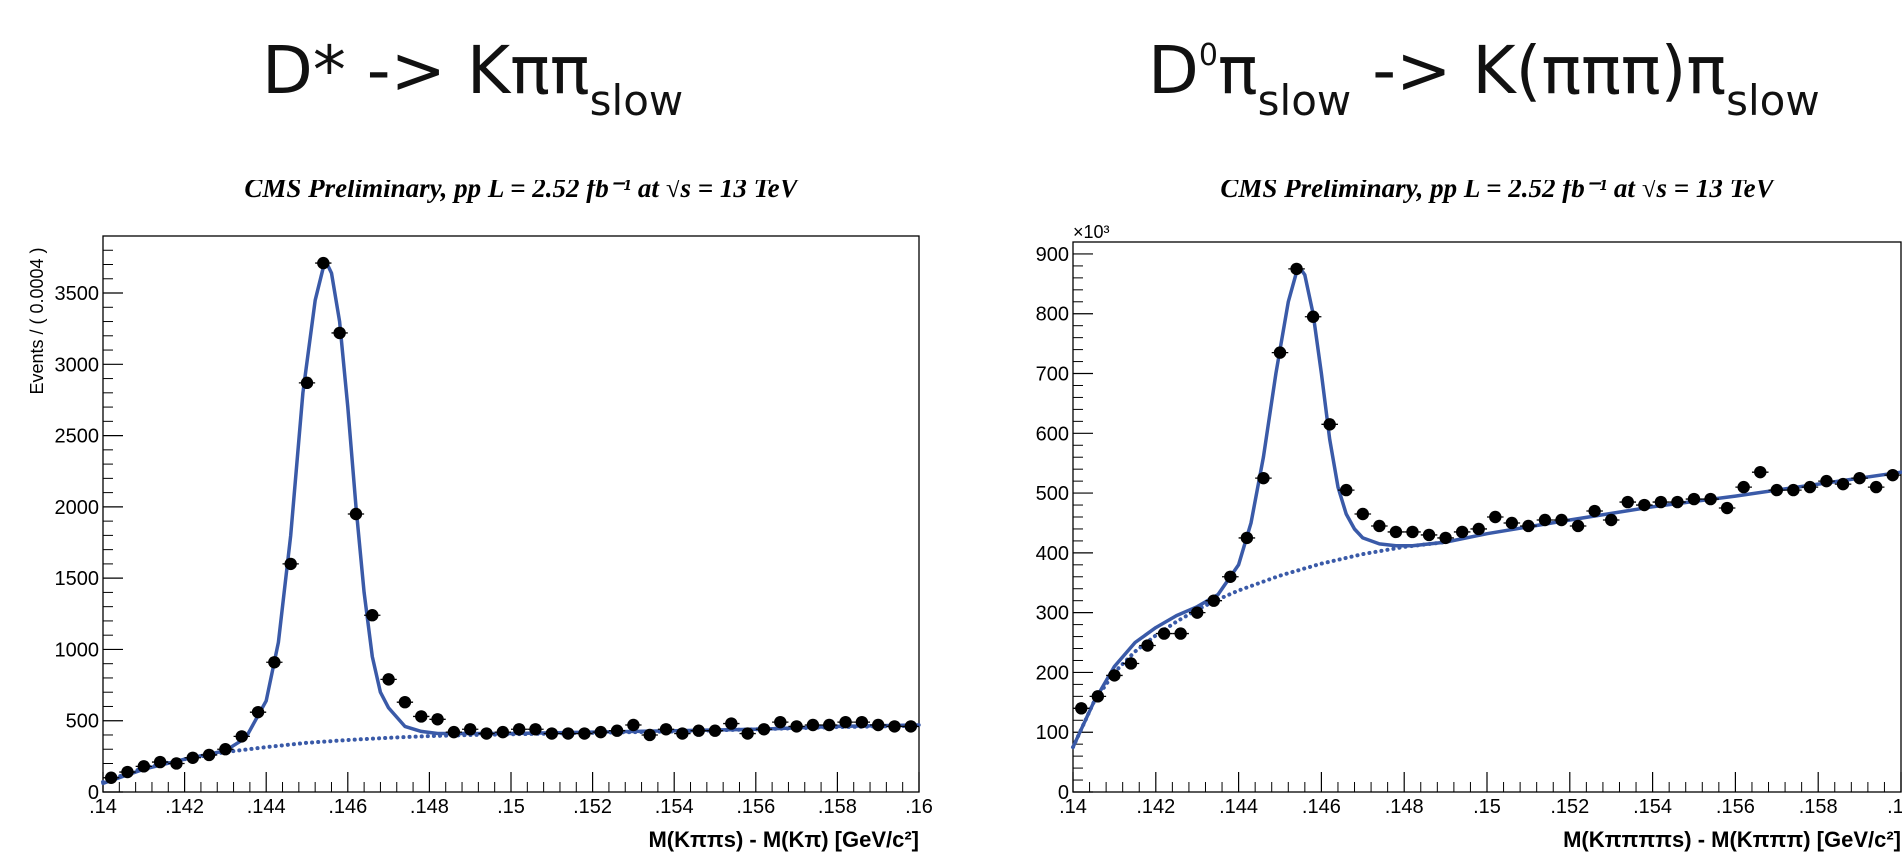  What do you see at coordinates (1052, 494) in the screenshot?
I see `y-tick-label: 500` at bounding box center [1052, 494].